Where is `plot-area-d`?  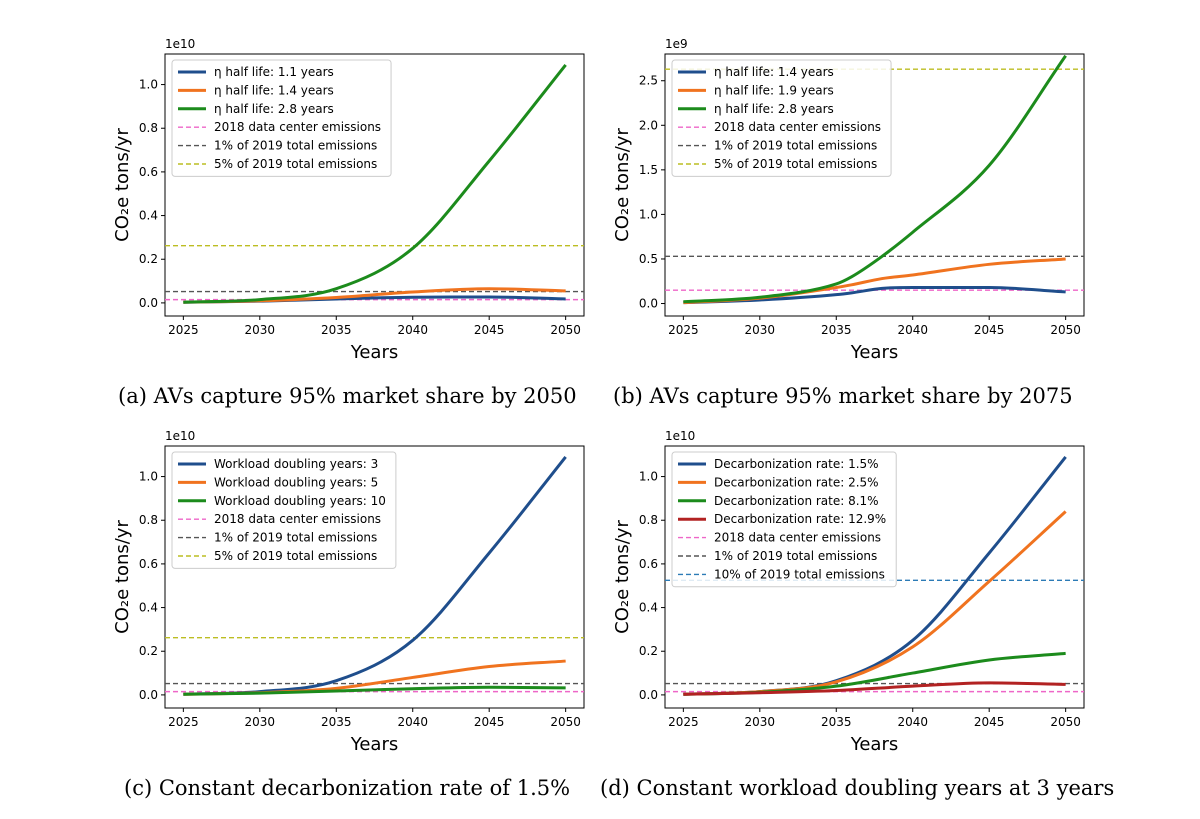 plot-area-d is located at coordinates (874, 577).